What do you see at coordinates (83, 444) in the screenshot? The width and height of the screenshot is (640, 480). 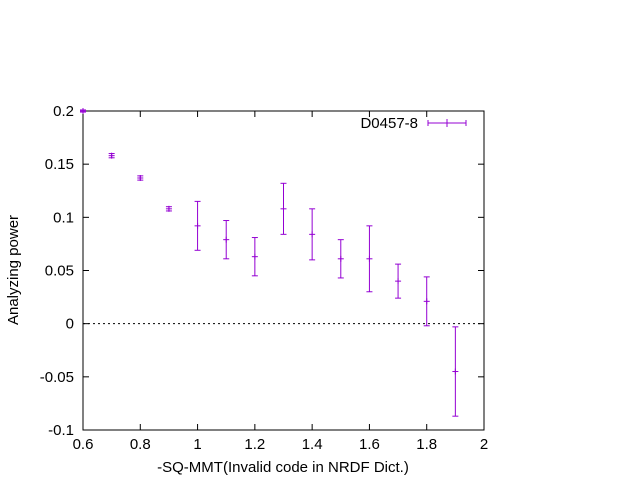 I see `x-tick-label: 0.6` at bounding box center [83, 444].